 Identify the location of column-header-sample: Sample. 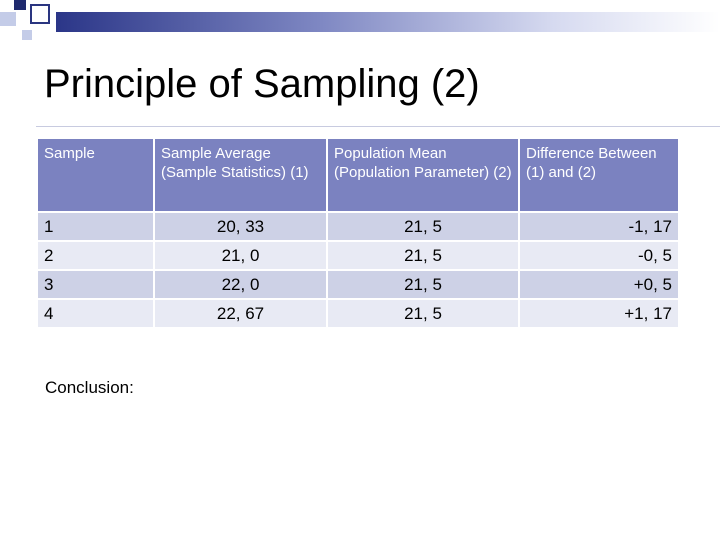
(95, 175).